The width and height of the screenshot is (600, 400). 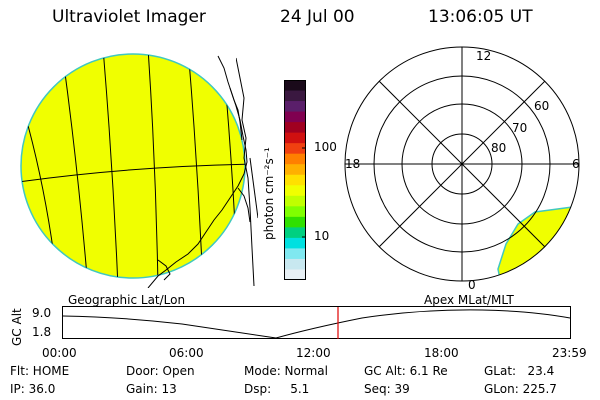 What do you see at coordinates (129, 17) in the screenshot?
I see `instrument-title: Ultraviolet Imager` at bounding box center [129, 17].